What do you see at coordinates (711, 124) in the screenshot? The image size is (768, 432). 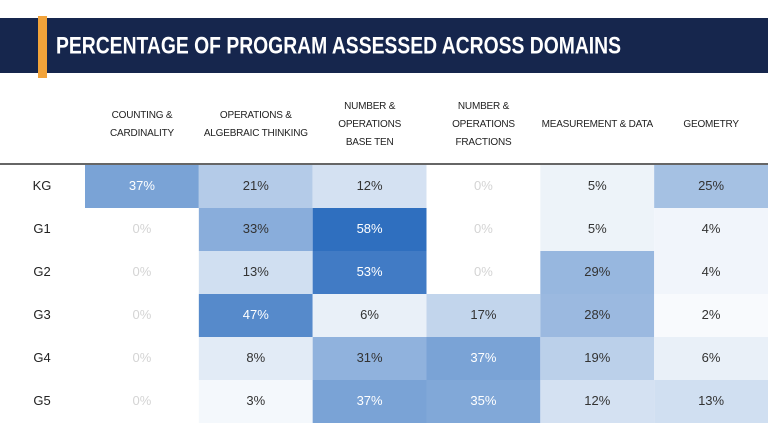 I see `column-header: GEOMETRY` at bounding box center [711, 124].